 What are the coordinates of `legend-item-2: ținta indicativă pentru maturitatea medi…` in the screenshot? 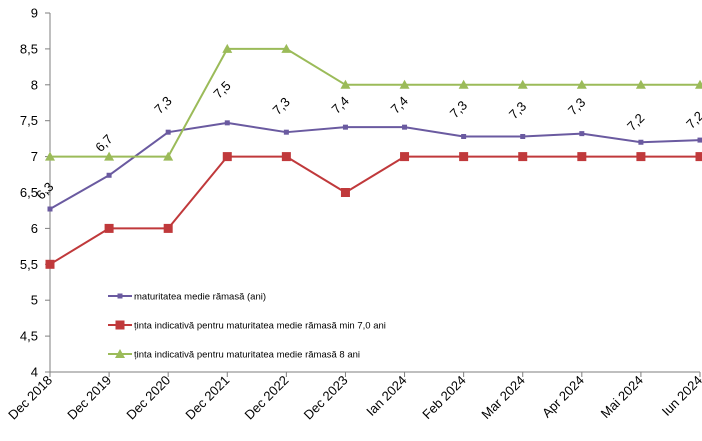 It's located at (247, 326).